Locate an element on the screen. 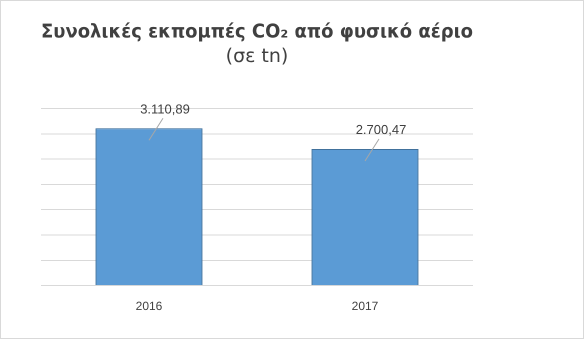  x-tick-label: 2016 is located at coordinates (149, 306).